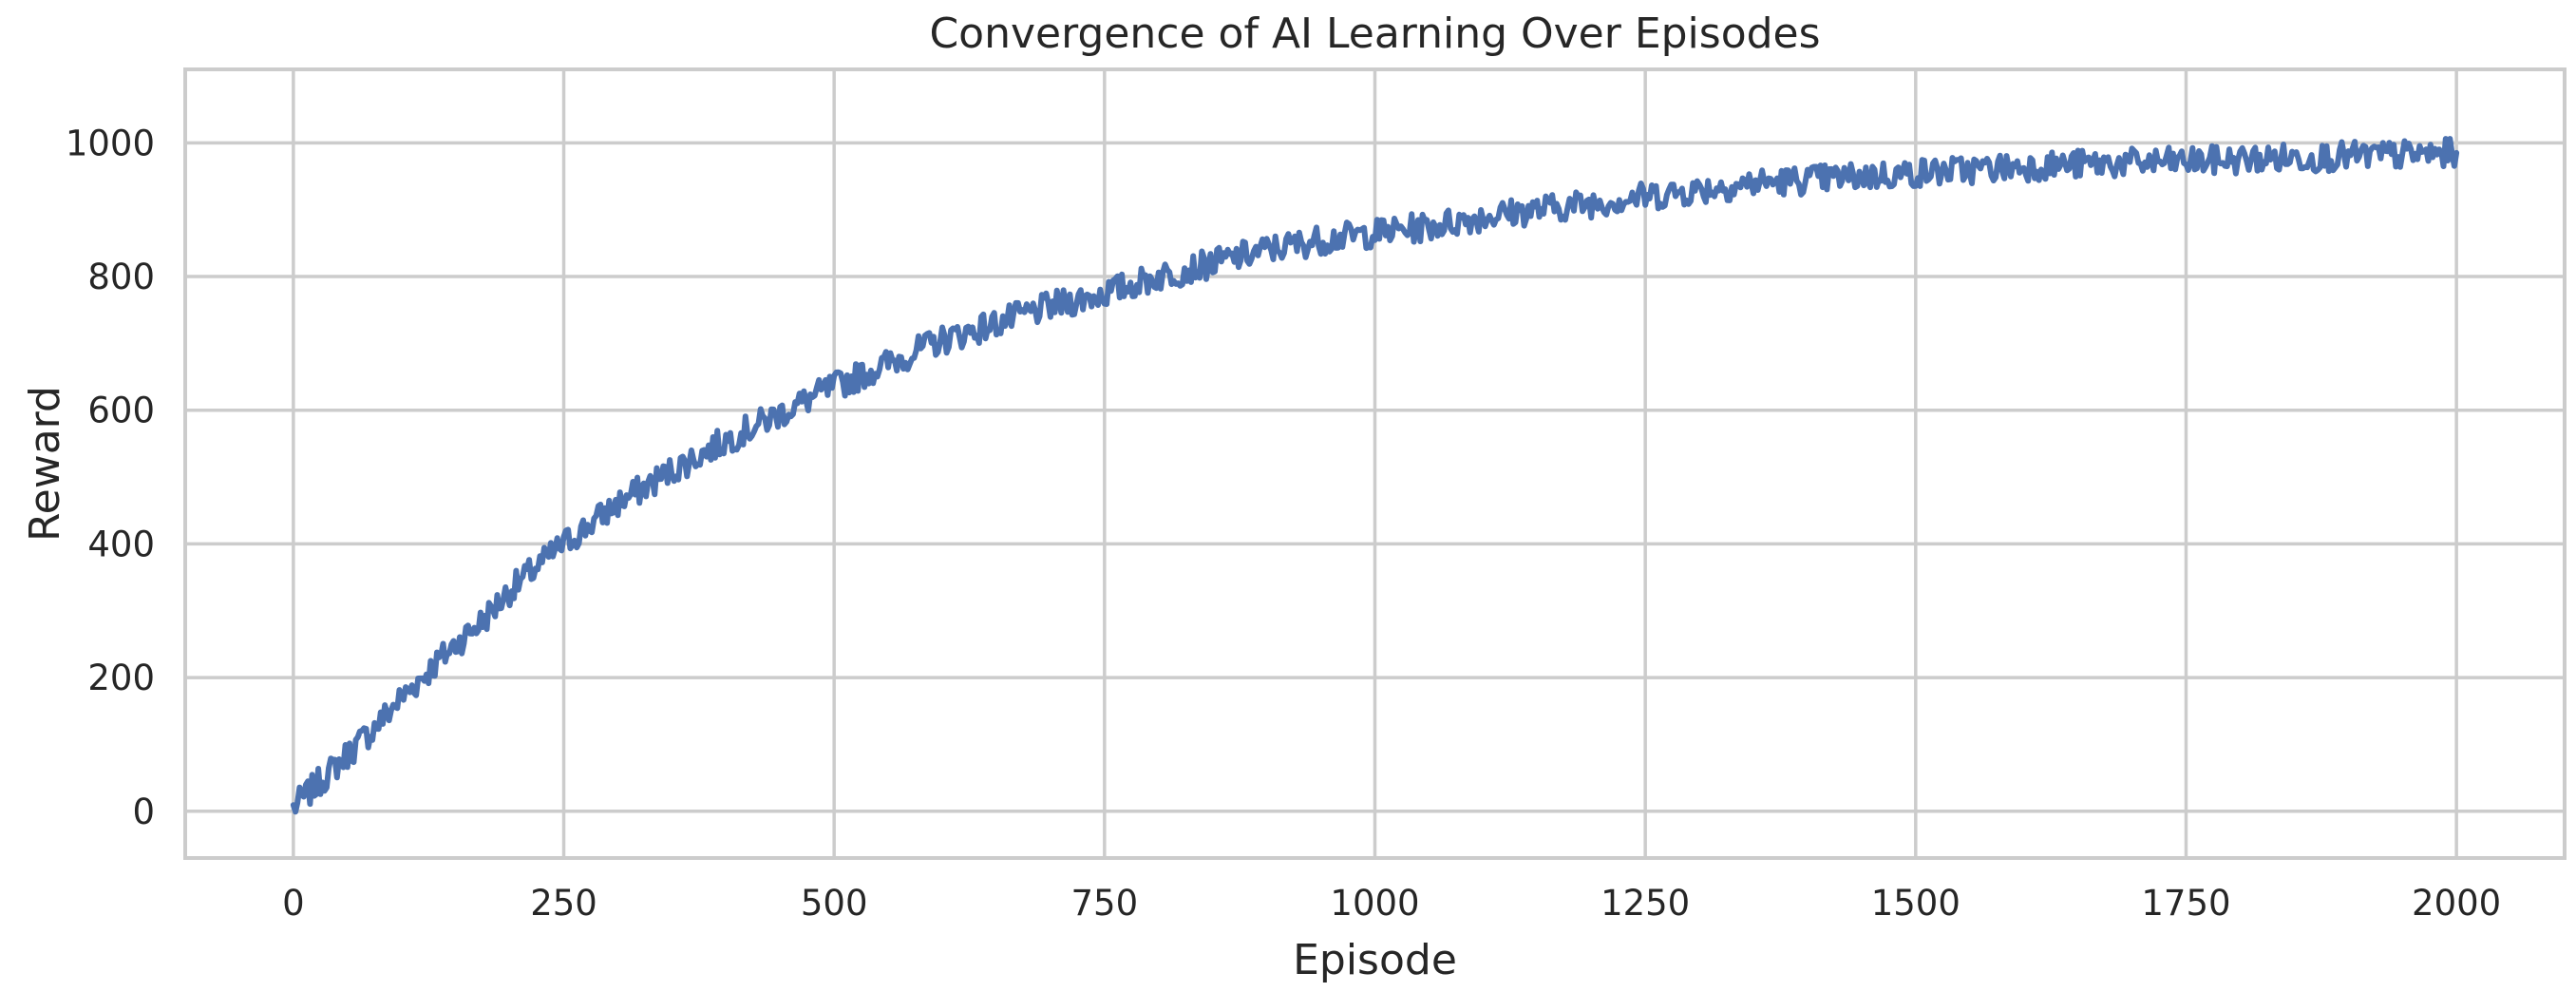  Describe the element at coordinates (121, 411) in the screenshot. I see `y-tick-label: 600` at that location.